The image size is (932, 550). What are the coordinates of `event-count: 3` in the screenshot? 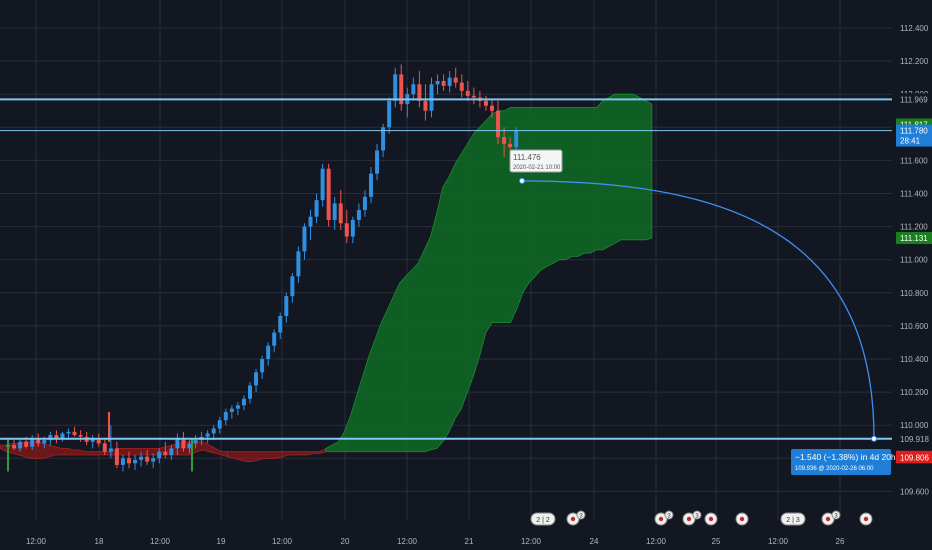 It's located at (697, 517).